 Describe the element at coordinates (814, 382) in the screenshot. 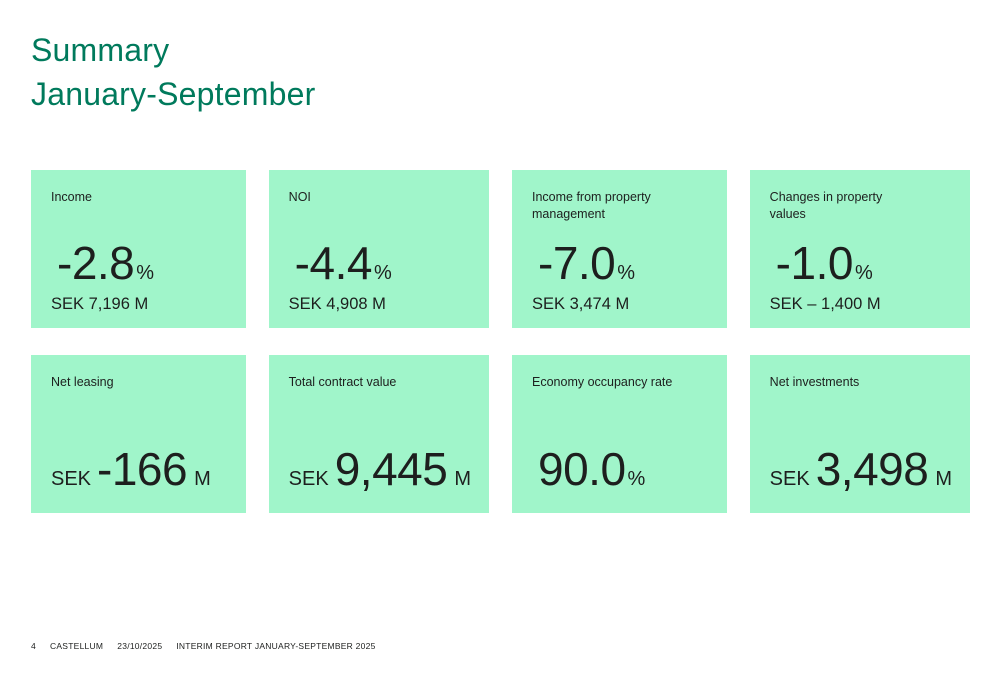

I see `metric-label: Net investments` at that location.